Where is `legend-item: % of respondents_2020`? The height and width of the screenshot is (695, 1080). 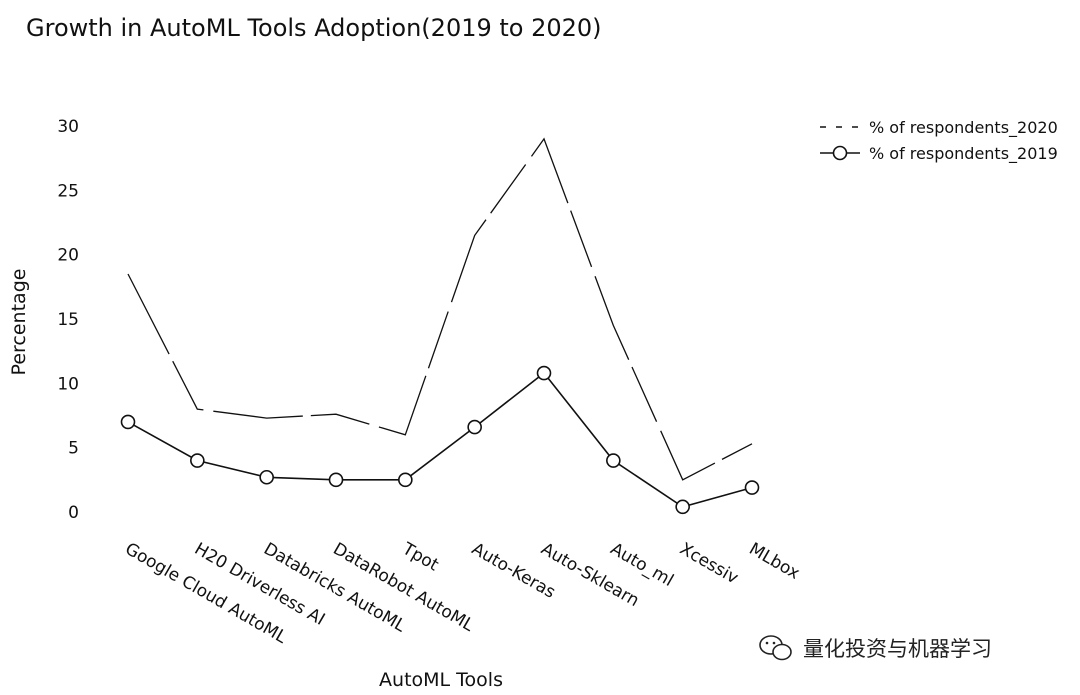
legend-item: % of respondents_2020 is located at coordinates (939, 128).